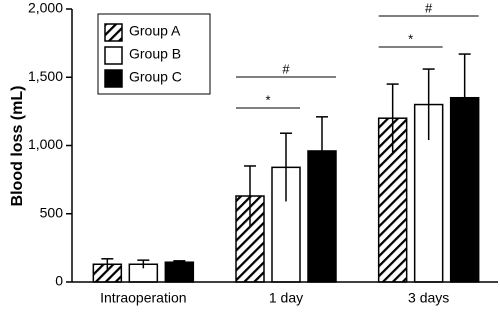 This screenshot has height=313, width=500. Describe the element at coordinates (45, 76) in the screenshot. I see `y-tick-label: 1,500` at that location.